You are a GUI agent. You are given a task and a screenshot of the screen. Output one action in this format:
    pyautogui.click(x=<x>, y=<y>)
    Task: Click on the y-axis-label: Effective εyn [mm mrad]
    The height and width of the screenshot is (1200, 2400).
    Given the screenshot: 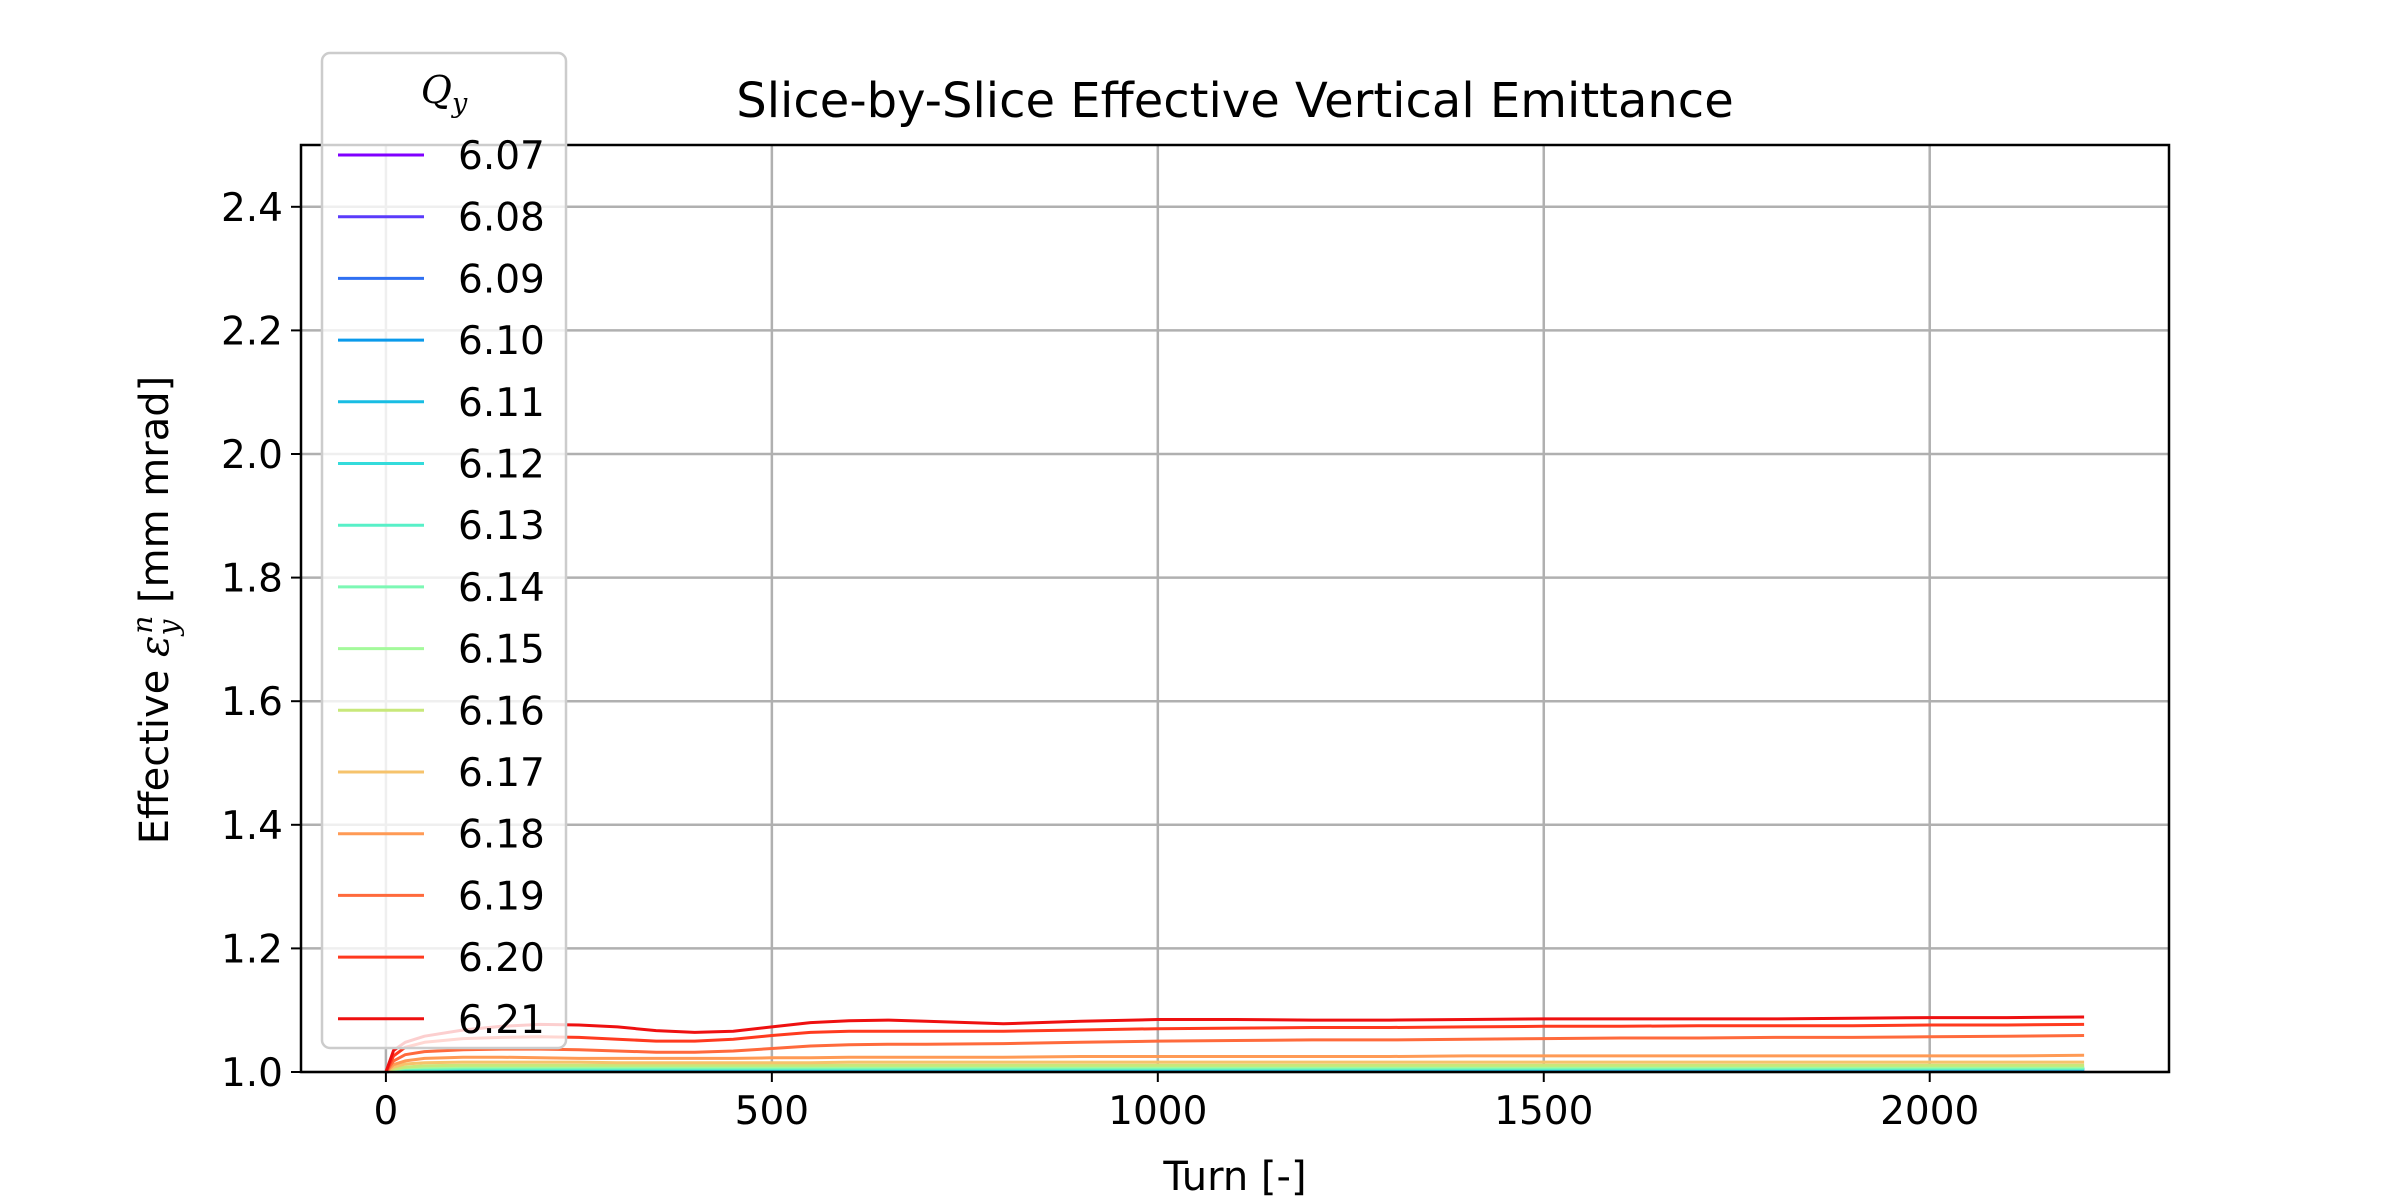 What is the action you would take?
    pyautogui.click(x=155, y=610)
    